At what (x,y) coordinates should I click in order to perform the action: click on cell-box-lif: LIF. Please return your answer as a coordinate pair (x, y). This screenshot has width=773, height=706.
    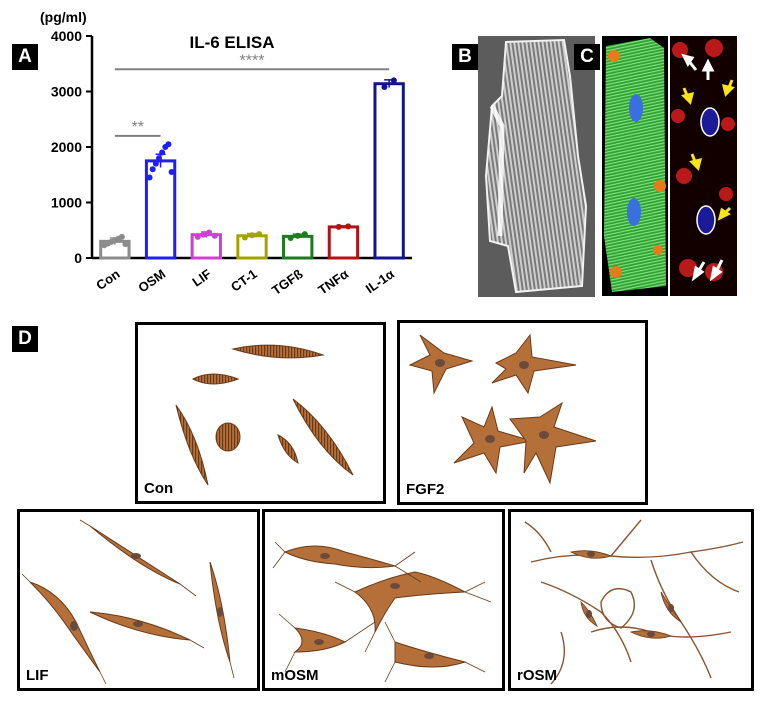
    Looking at the image, I should click on (138, 600).